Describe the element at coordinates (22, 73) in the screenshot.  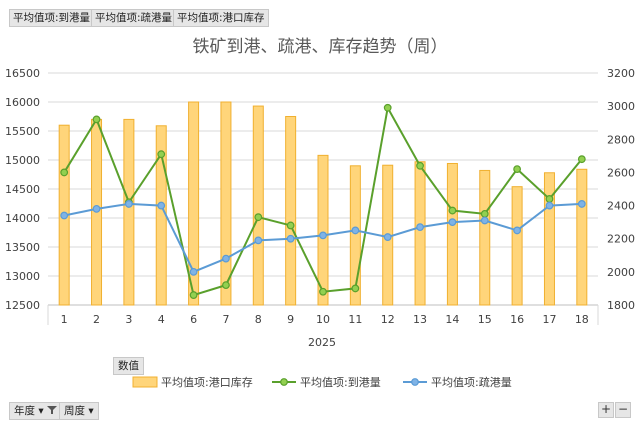
I see `left-axis-tick-label: 16500` at that location.